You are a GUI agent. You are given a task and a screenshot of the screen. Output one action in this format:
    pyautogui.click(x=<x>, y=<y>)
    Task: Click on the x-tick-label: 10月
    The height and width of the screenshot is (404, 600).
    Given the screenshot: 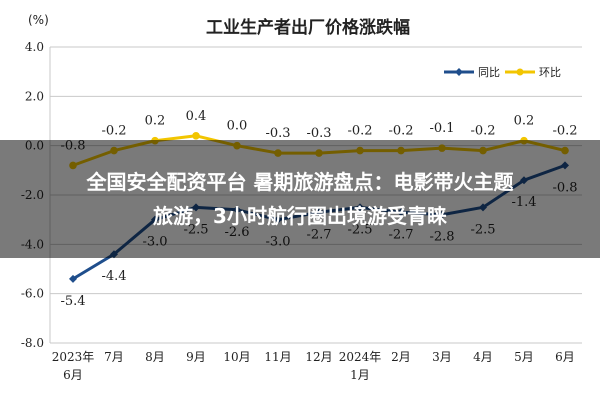 What is the action you would take?
    pyautogui.click(x=236, y=357)
    